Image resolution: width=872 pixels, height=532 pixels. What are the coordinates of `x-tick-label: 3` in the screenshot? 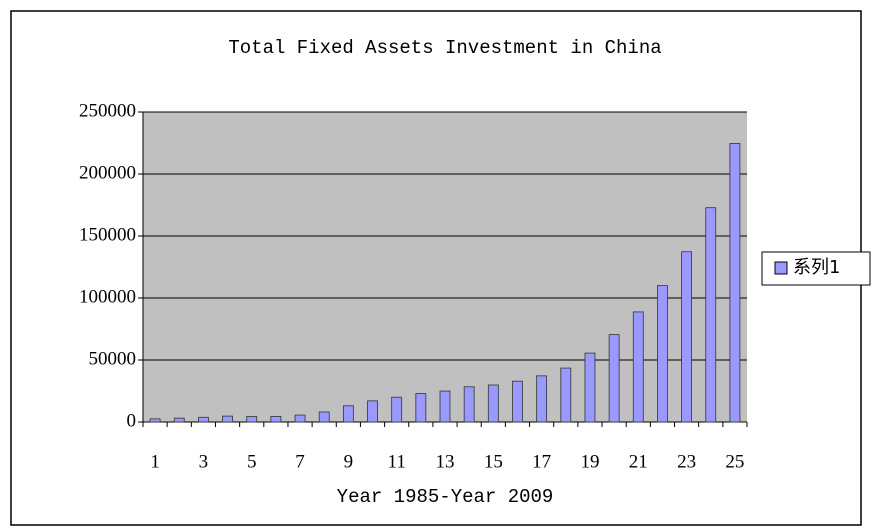 It's located at (204, 461).